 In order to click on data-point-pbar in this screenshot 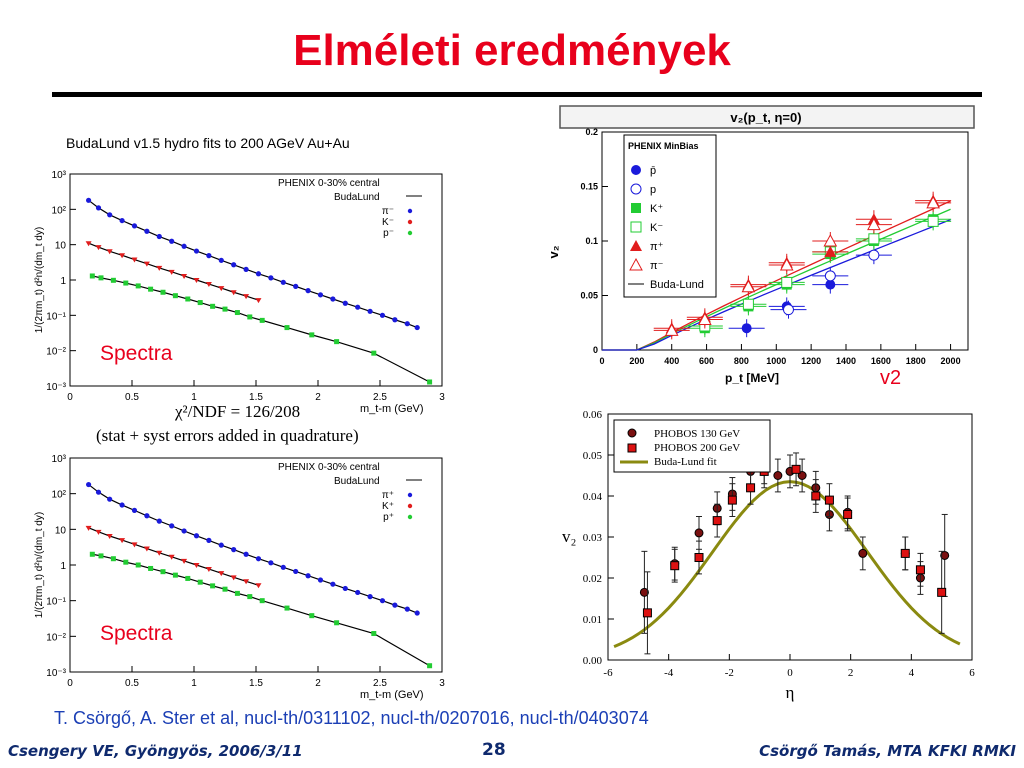, I will do `click(746, 328)`.